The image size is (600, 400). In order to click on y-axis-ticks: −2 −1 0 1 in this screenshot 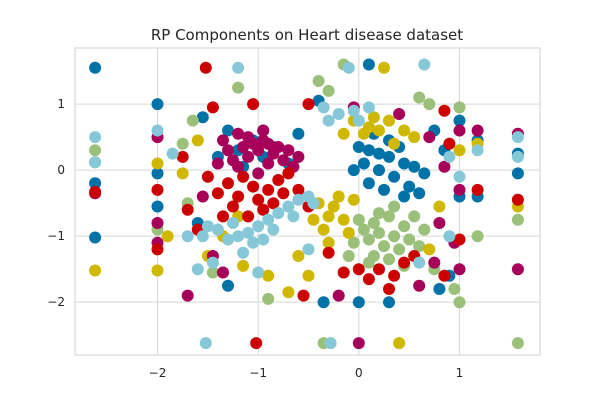, I will do `click(56, 203)`.